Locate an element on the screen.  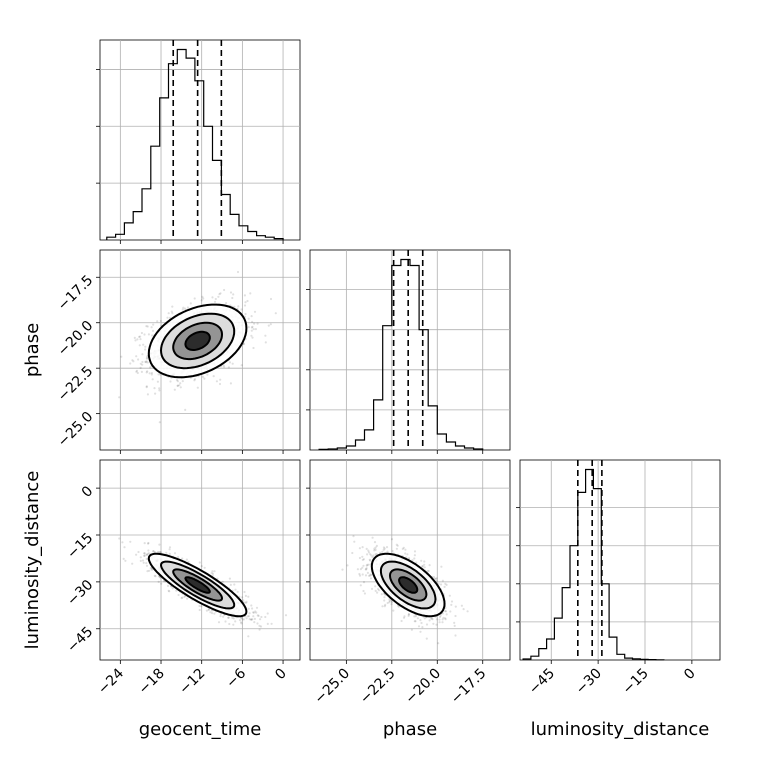
x-tick-label: −22.5 is located at coordinates (378, 687).